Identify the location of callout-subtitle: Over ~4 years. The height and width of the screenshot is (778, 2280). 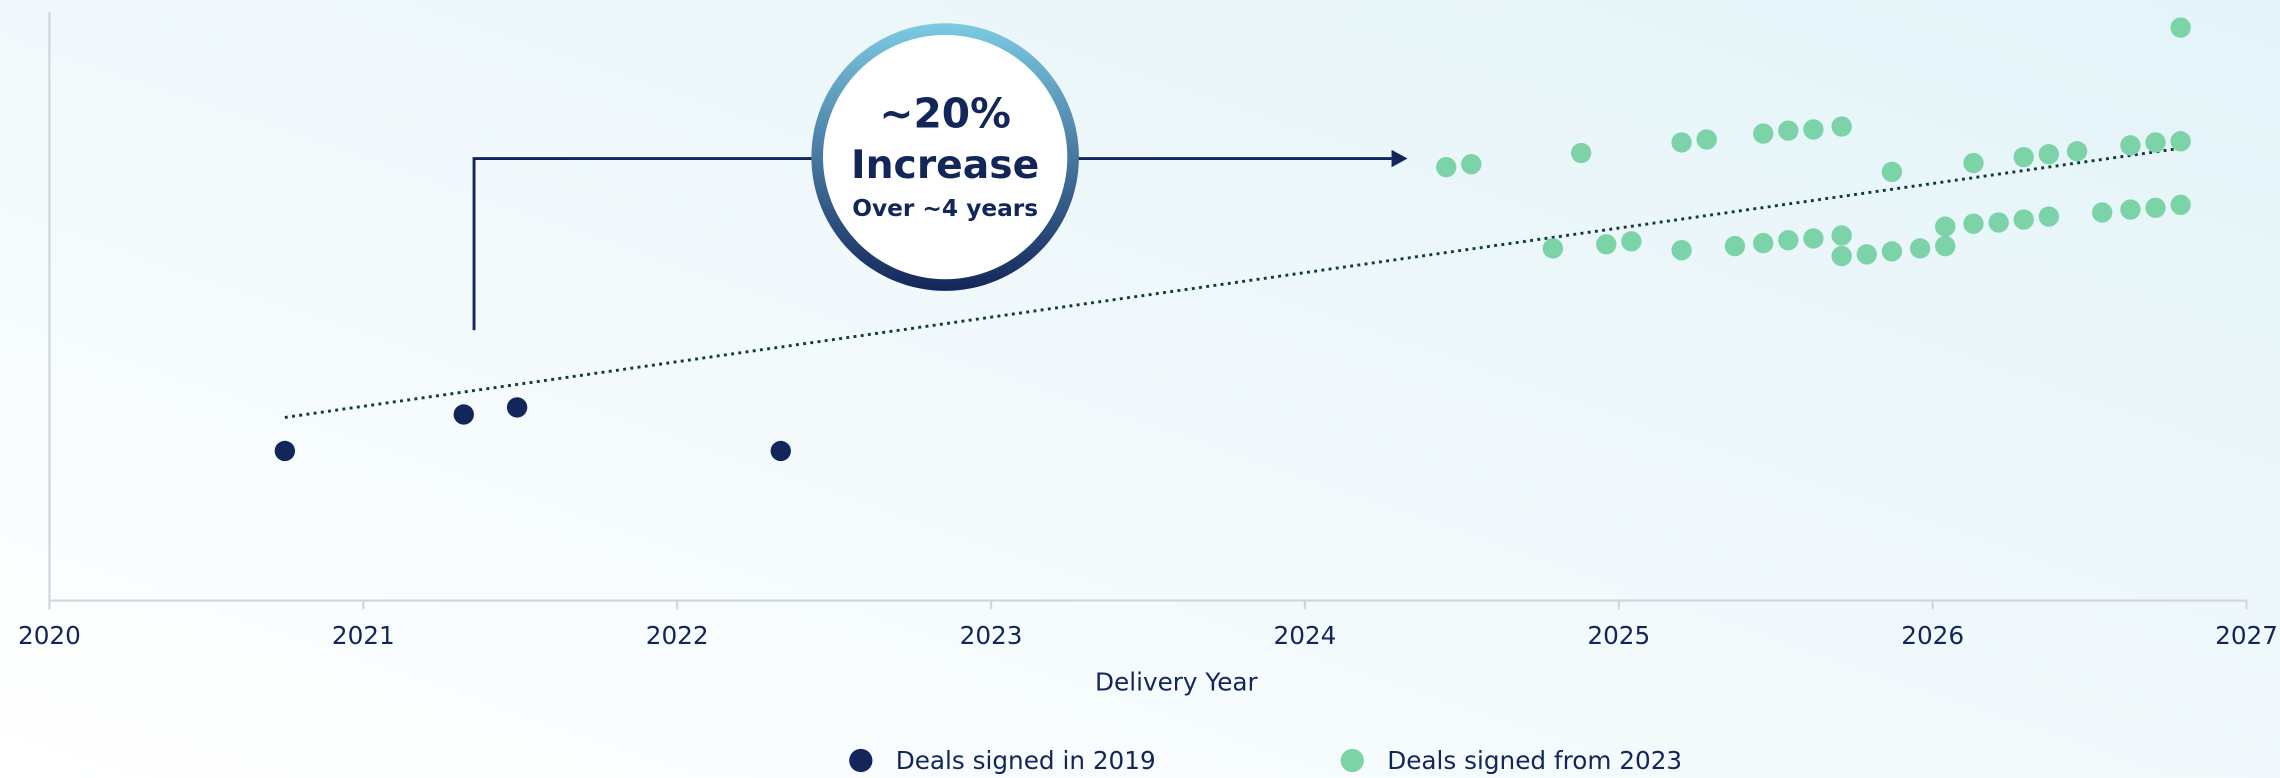
(945, 208).